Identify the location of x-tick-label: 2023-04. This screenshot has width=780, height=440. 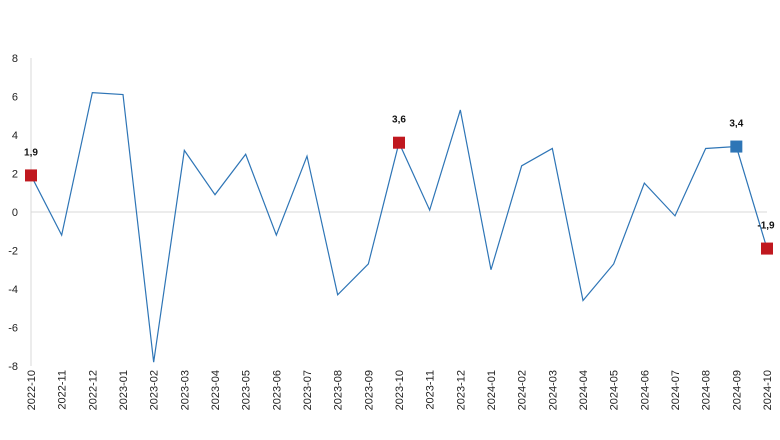
(216, 390).